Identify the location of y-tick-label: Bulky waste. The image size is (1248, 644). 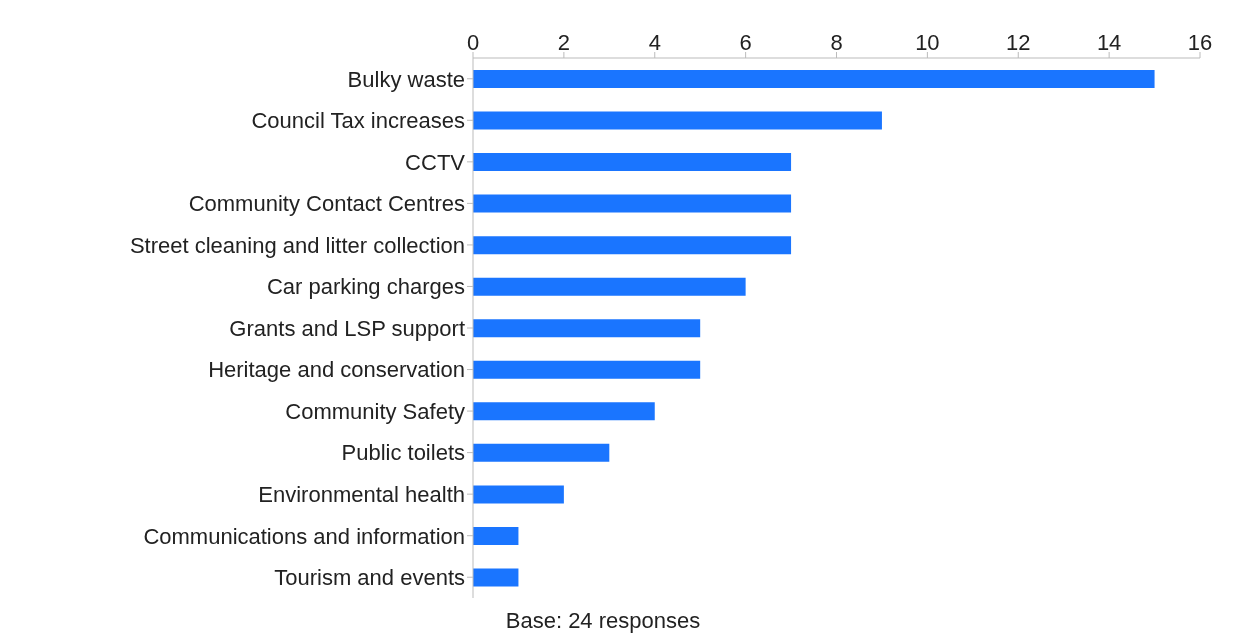
(406, 79).